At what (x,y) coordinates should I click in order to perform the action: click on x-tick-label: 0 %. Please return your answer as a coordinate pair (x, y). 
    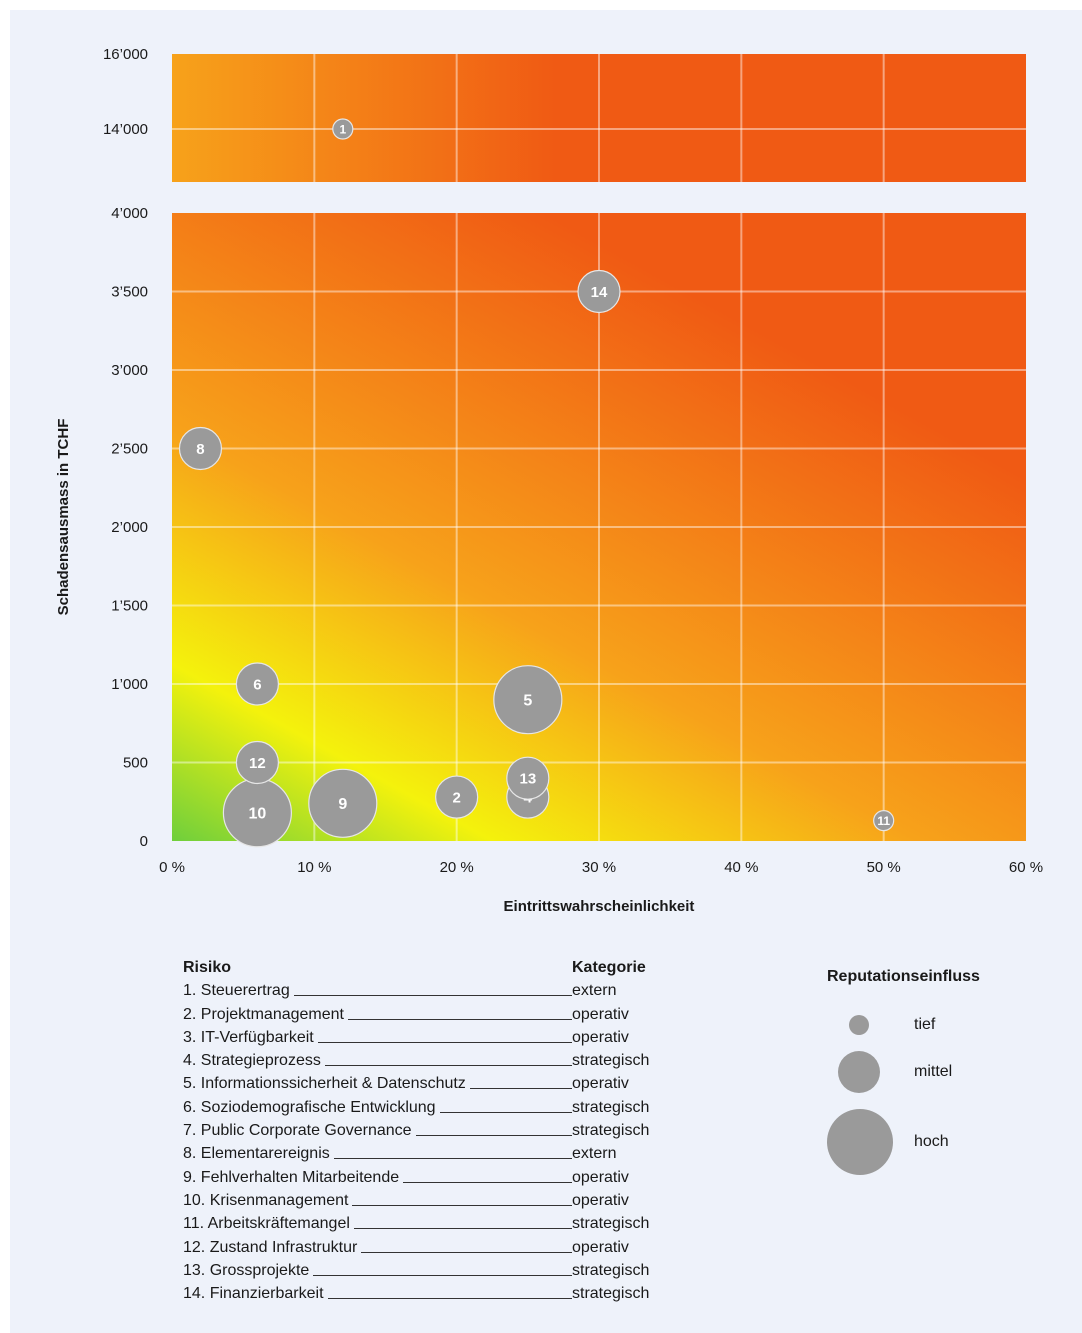
    Looking at the image, I should click on (172, 867).